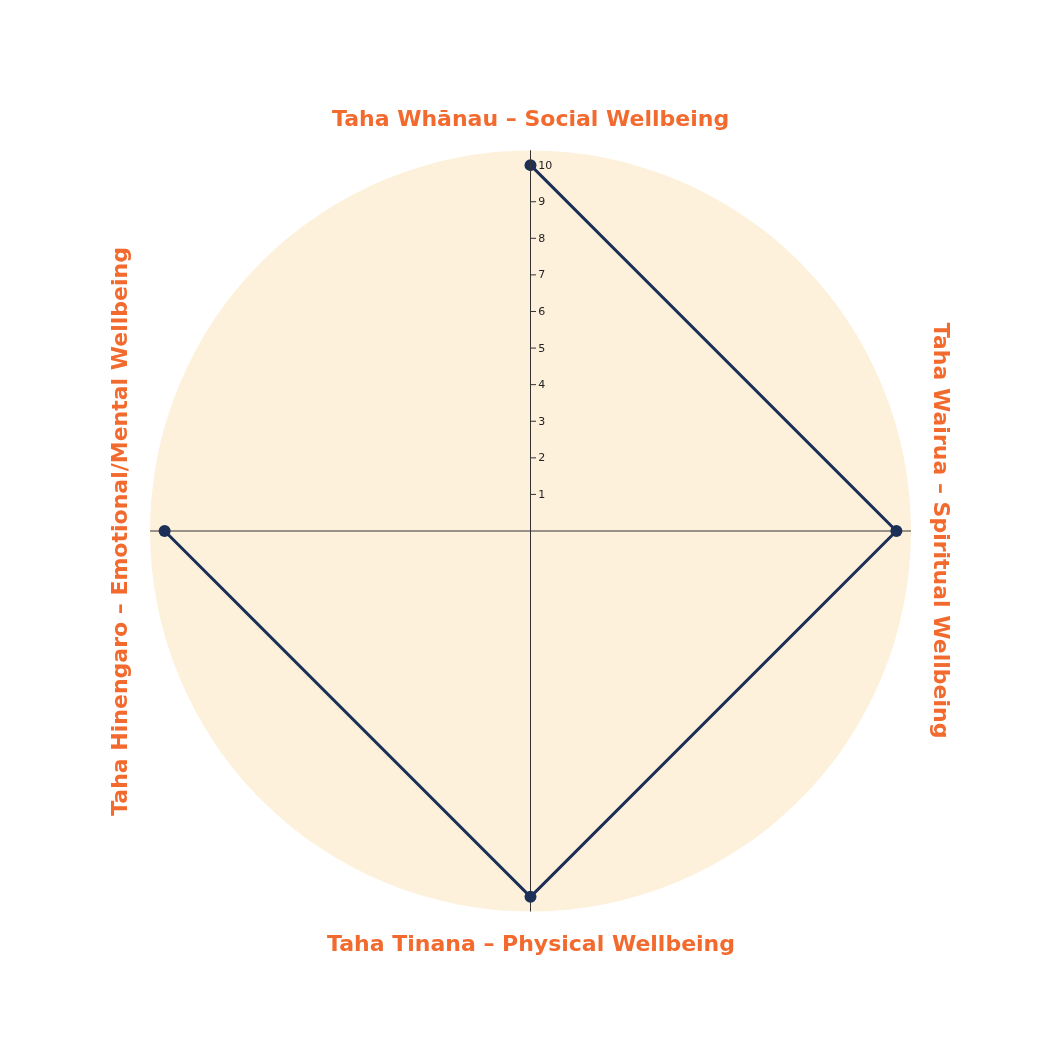 The image size is (1061, 1062). What do you see at coordinates (119, 531) in the screenshot?
I see `spoke-label: Taha Hinengaro – Emotional/Mental Wellbeing` at bounding box center [119, 531].